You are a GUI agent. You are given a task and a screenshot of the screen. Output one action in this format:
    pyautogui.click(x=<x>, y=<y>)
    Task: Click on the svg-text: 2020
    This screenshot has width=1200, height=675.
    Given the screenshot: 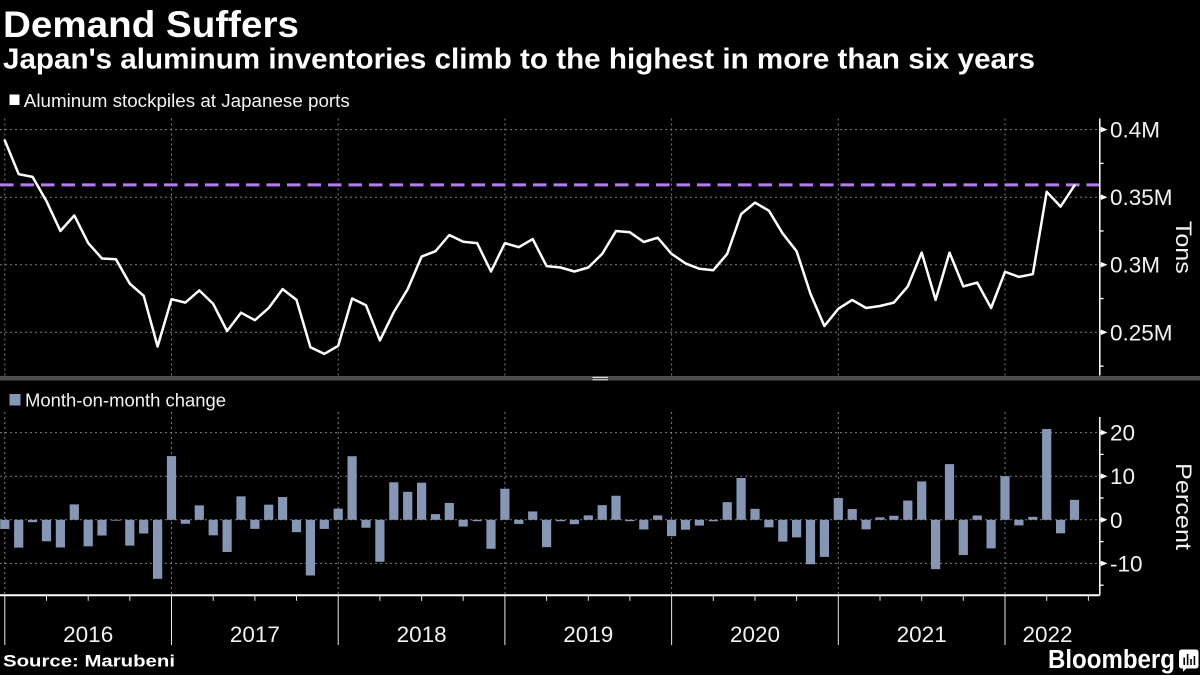 What is the action you would take?
    pyautogui.click(x=755, y=634)
    